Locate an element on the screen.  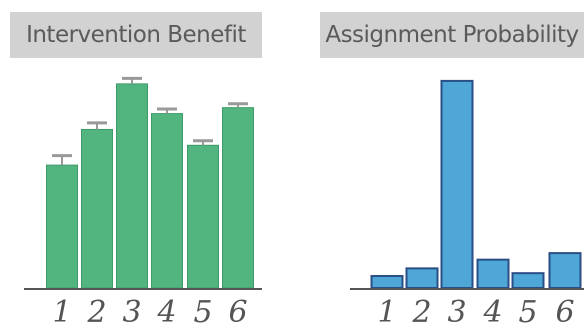
benefit-x-tick-6: 6 is located at coordinates (237, 310).